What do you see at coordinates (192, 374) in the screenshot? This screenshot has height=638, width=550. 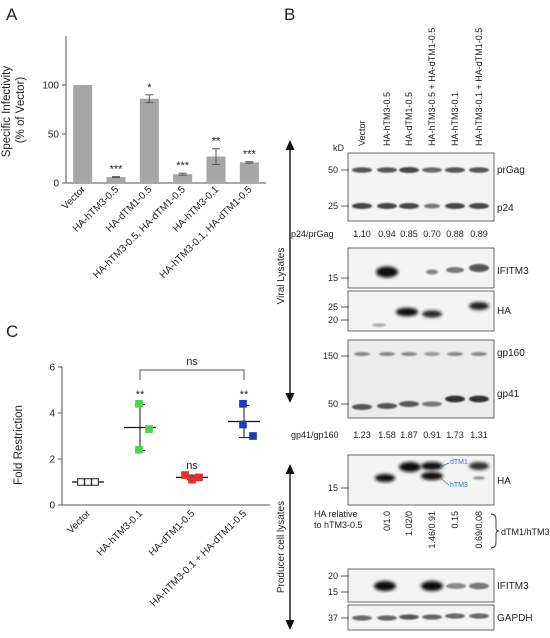 I see `comparison-bracket` at bounding box center [192, 374].